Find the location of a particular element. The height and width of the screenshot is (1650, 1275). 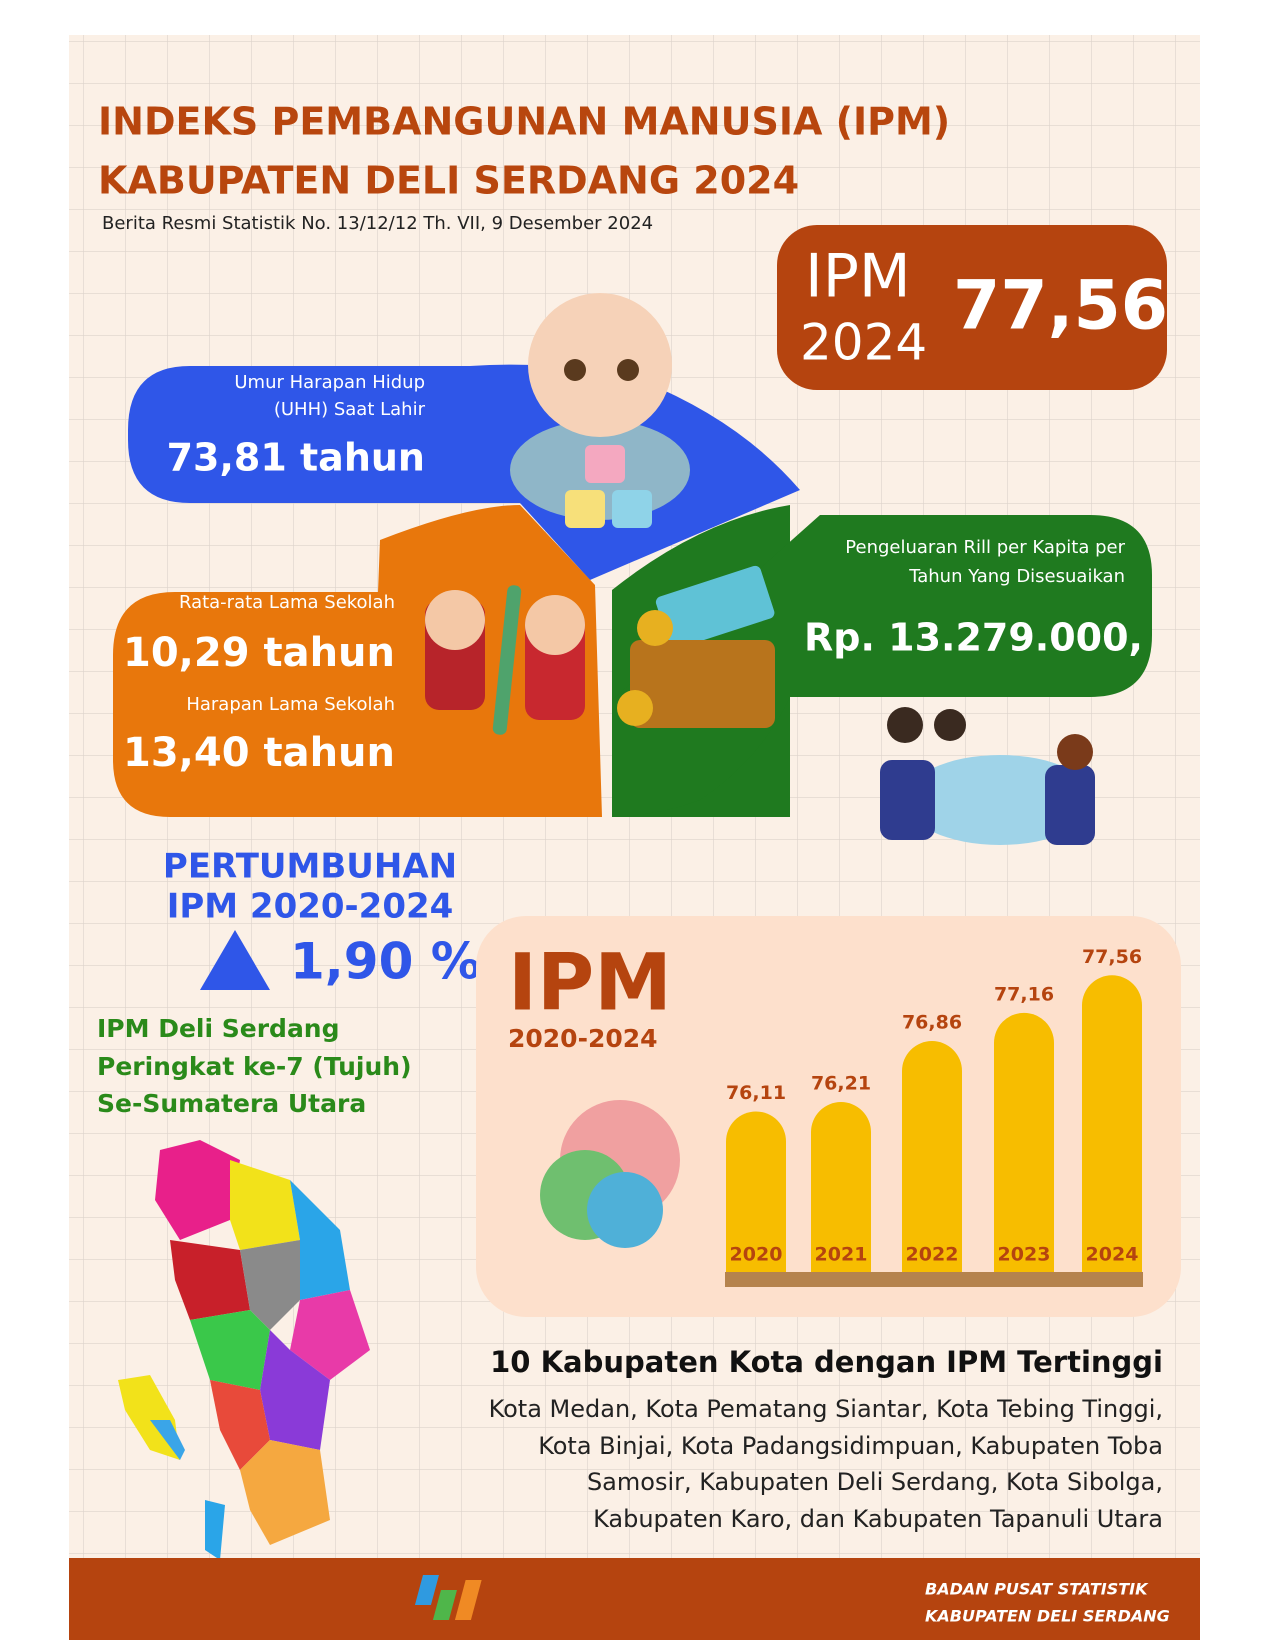

ipm-label: IPM is located at coordinates (858, 277).